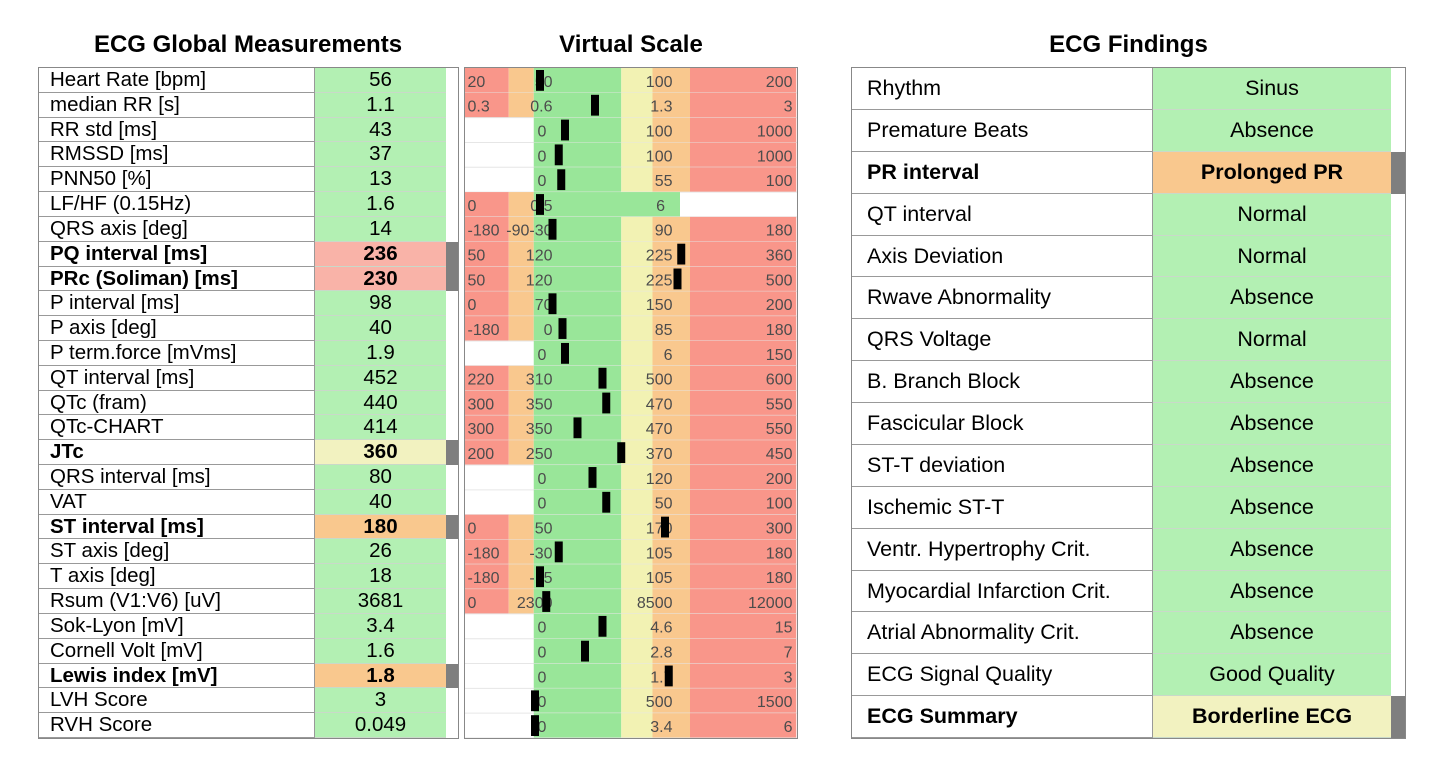 This screenshot has width=1444, height=775. I want to click on measurement-row: QT interval [ms] 452, so click(248, 378).